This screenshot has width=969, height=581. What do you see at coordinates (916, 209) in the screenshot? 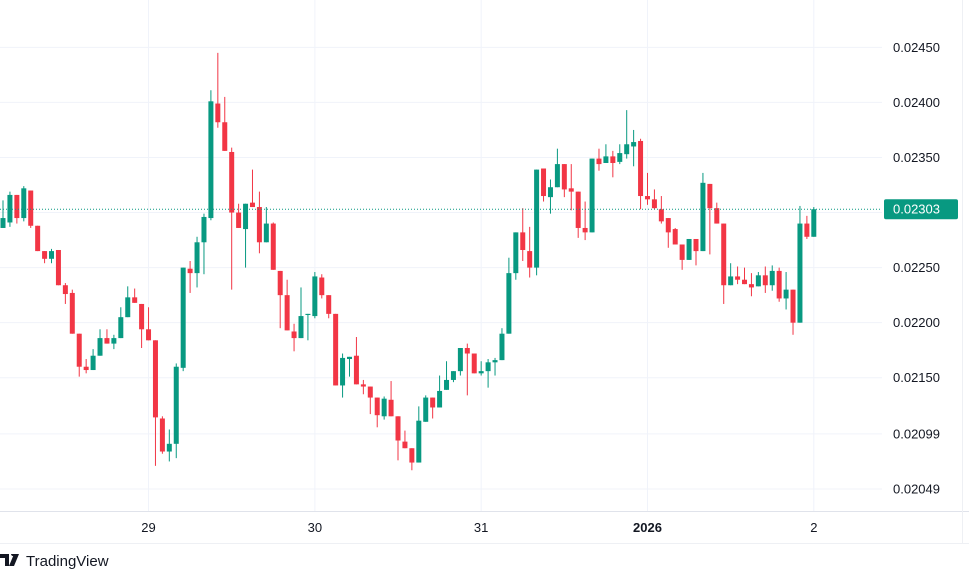
I see `current-price-label: 0.02303` at bounding box center [916, 209].